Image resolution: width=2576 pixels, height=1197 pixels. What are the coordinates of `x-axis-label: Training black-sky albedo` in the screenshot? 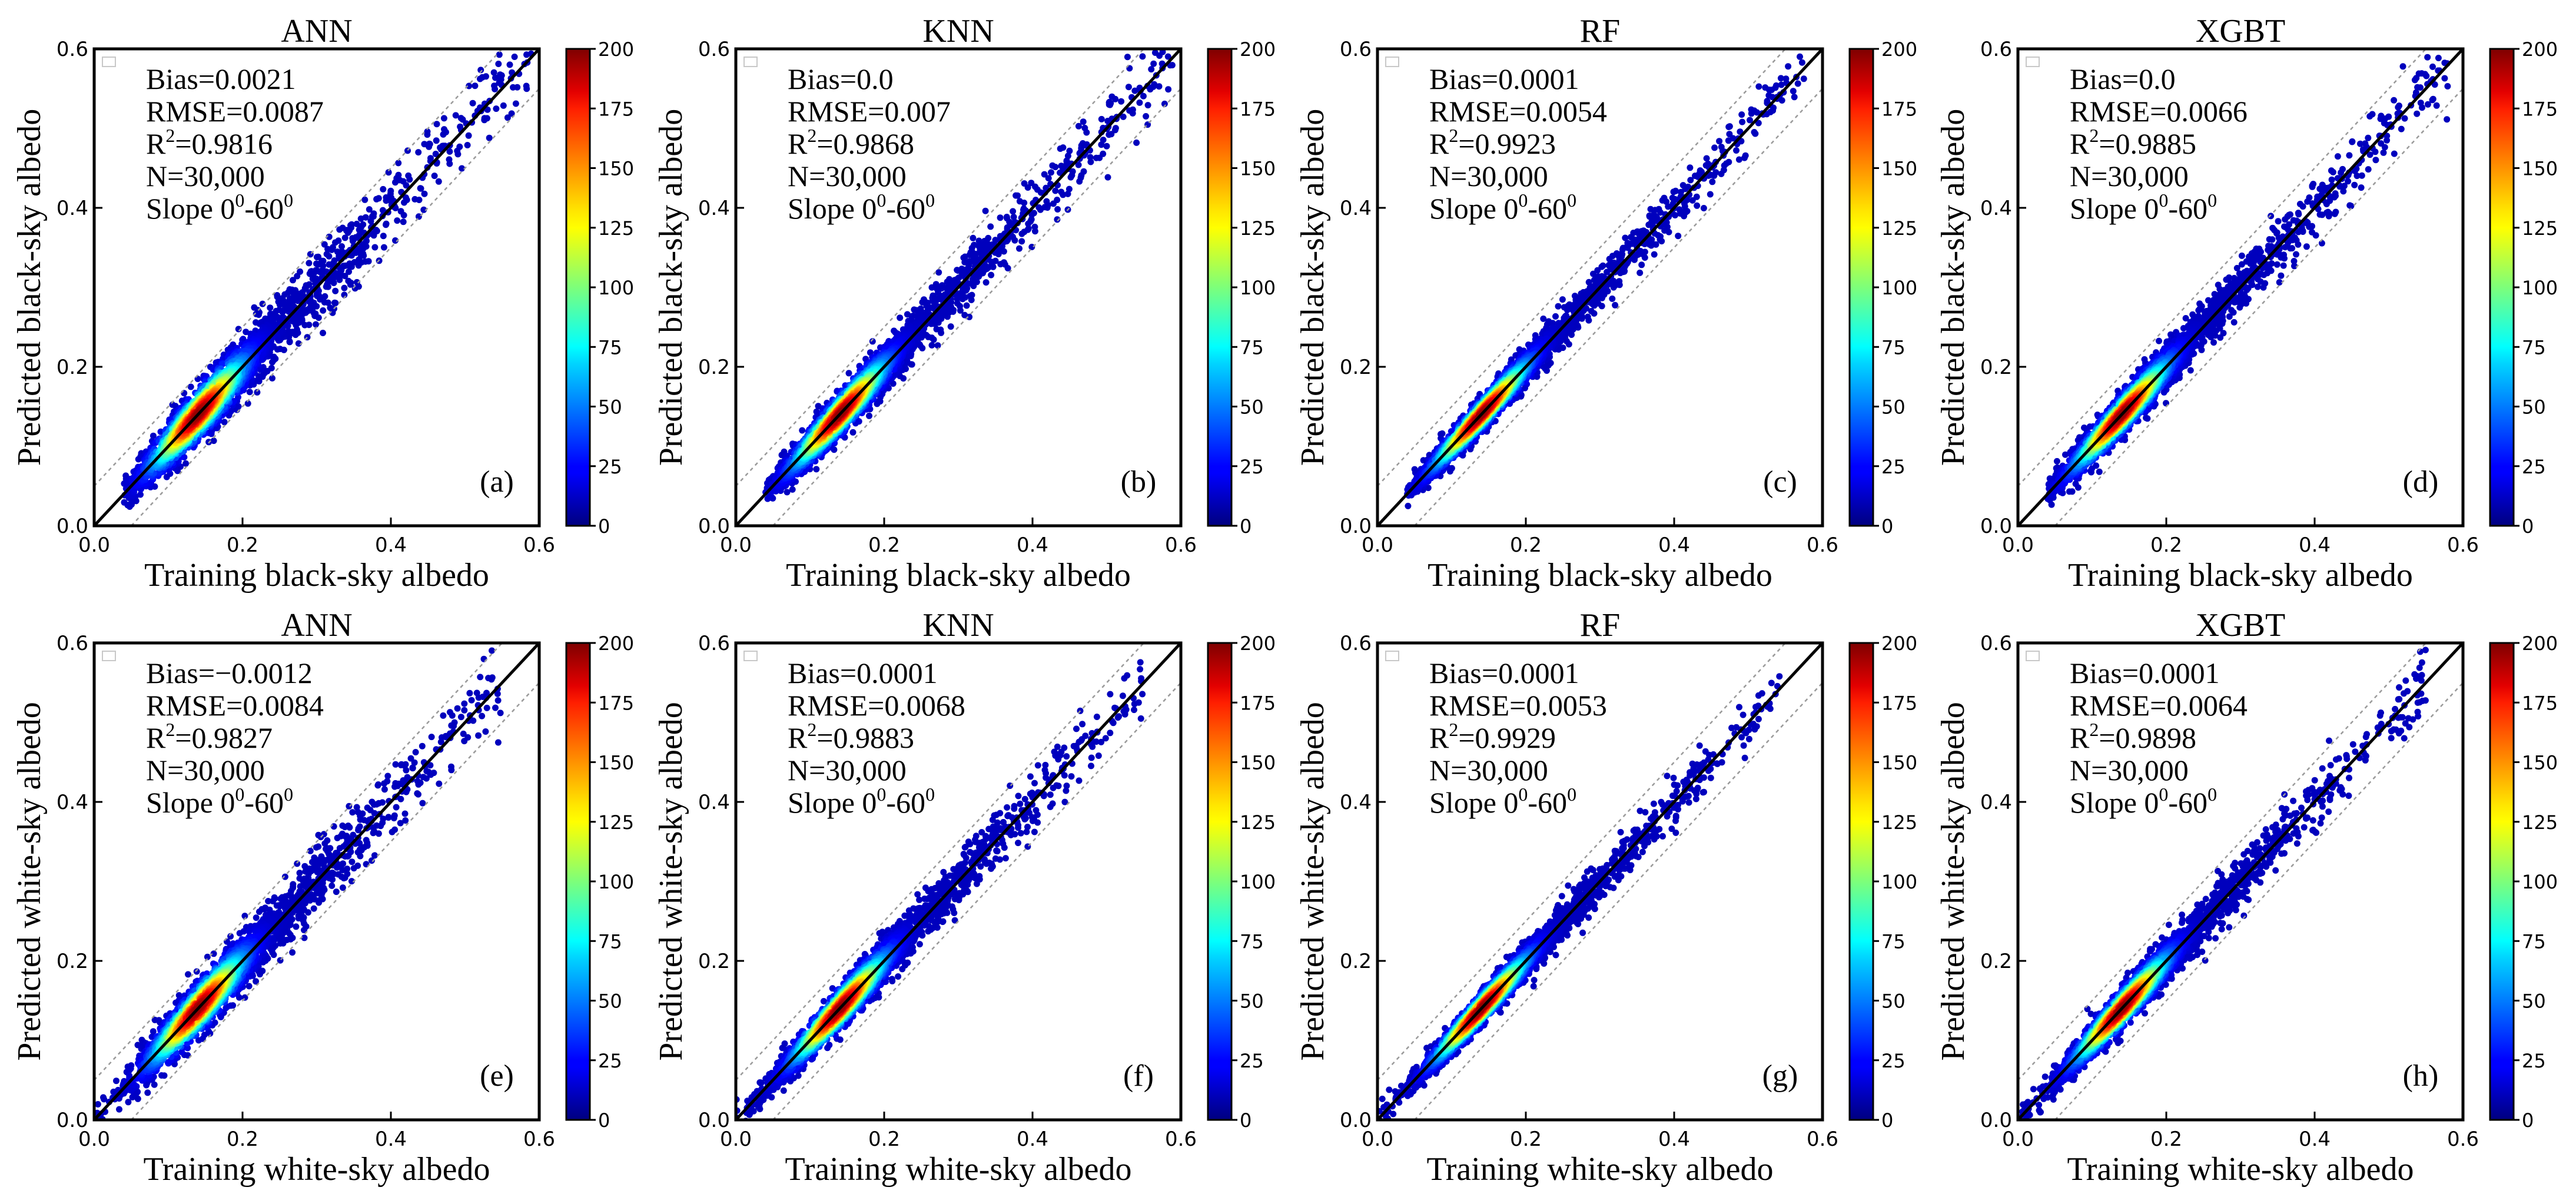 It's located at (316, 575).